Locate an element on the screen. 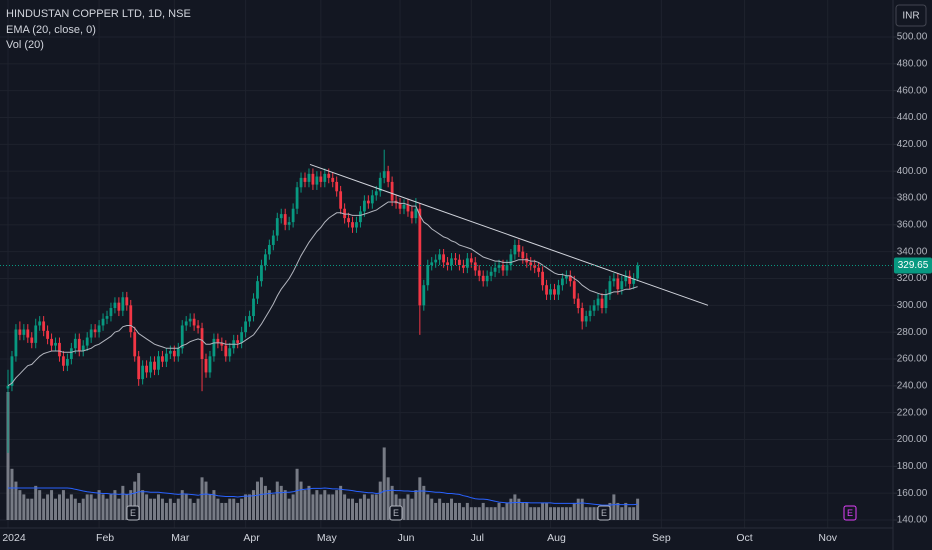 The image size is (932, 550). currency-label: INR is located at coordinates (910, 16).